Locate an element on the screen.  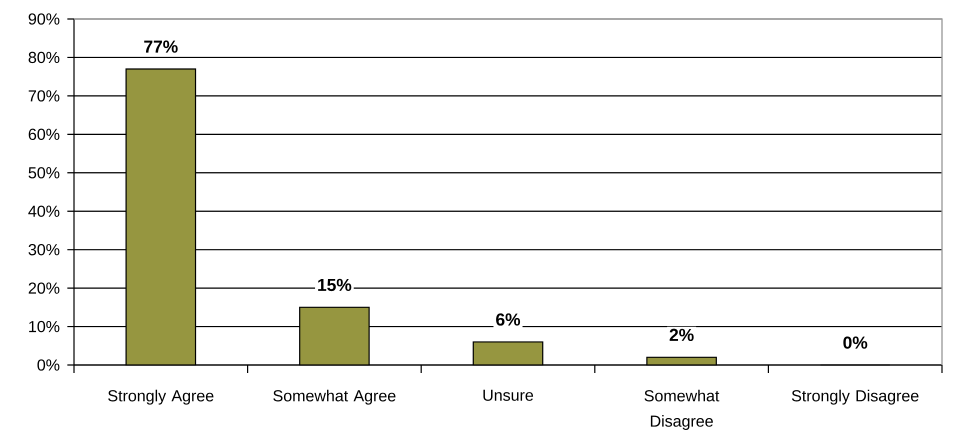
y-tick-label: 90% is located at coordinates (44, 19).